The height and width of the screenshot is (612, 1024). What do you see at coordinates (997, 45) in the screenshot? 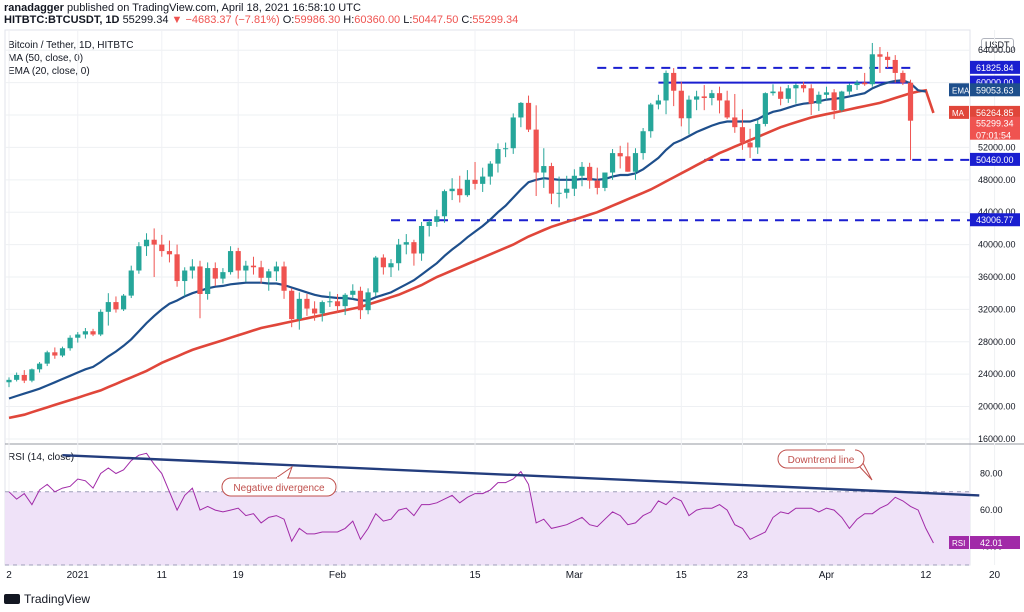
I see `currency-label: USDT` at bounding box center [997, 45].